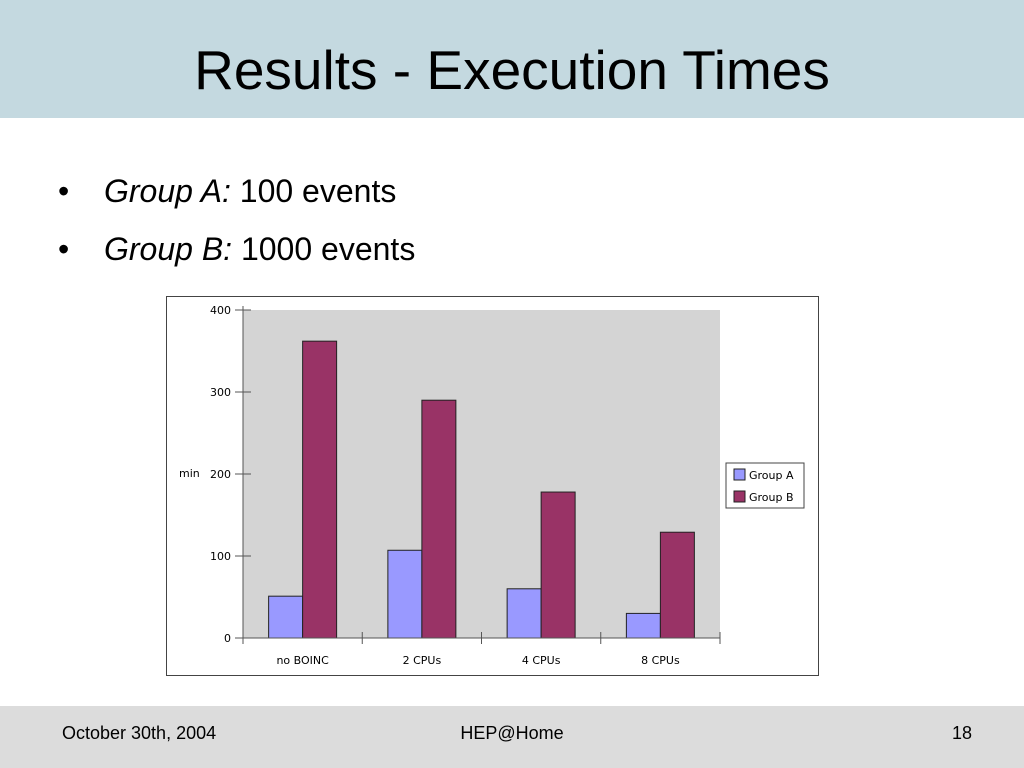  What do you see at coordinates (167, 191) in the screenshot?
I see `bullet-label: Group A:` at bounding box center [167, 191].